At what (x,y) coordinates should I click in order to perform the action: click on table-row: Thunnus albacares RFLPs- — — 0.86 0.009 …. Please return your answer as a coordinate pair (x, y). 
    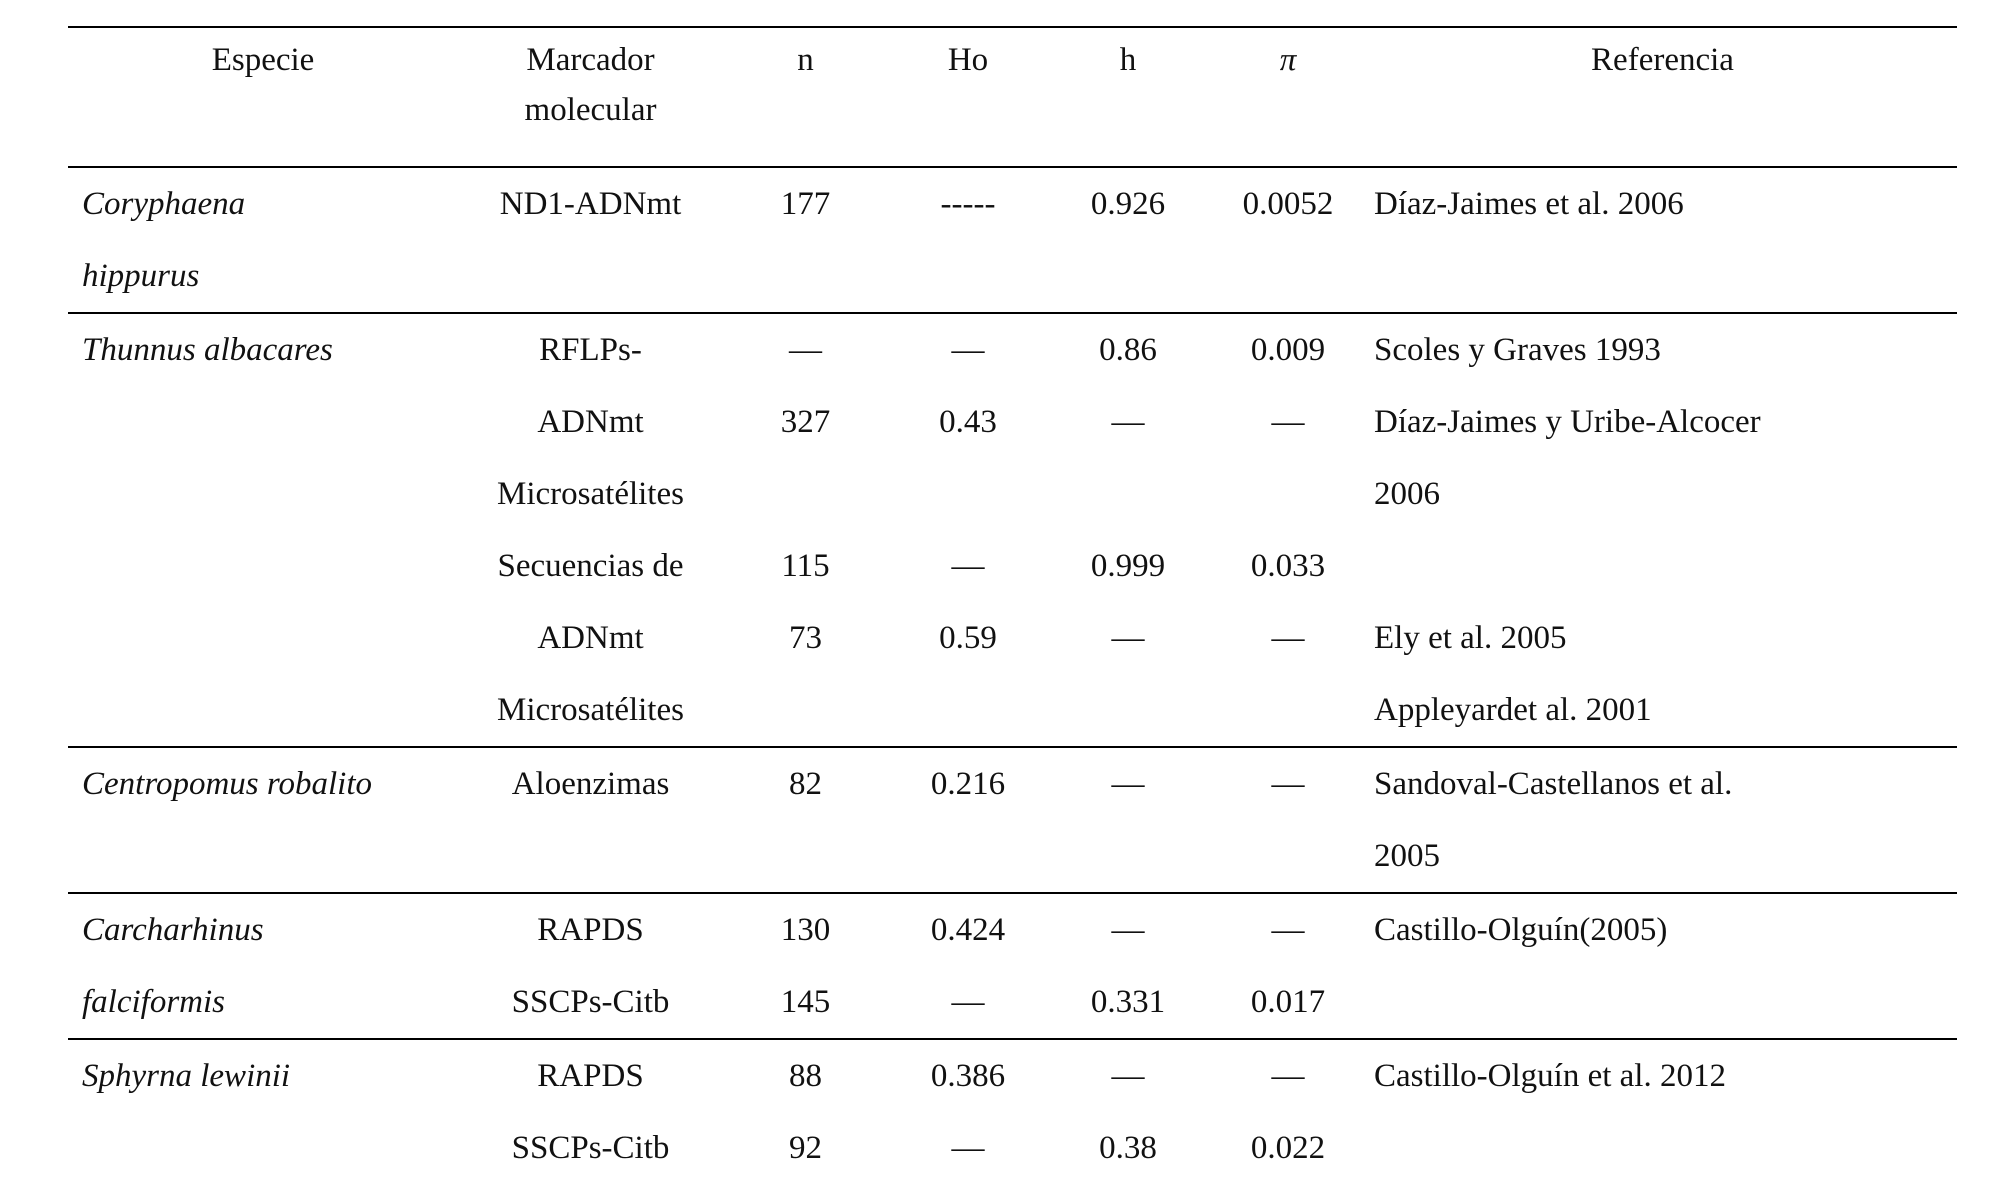
    Looking at the image, I should click on (1012, 349).